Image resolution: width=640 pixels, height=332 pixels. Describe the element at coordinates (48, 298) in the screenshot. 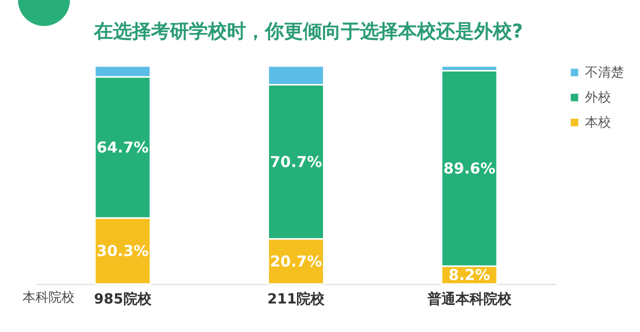

I see `x-axis-title: 本科院校` at that location.